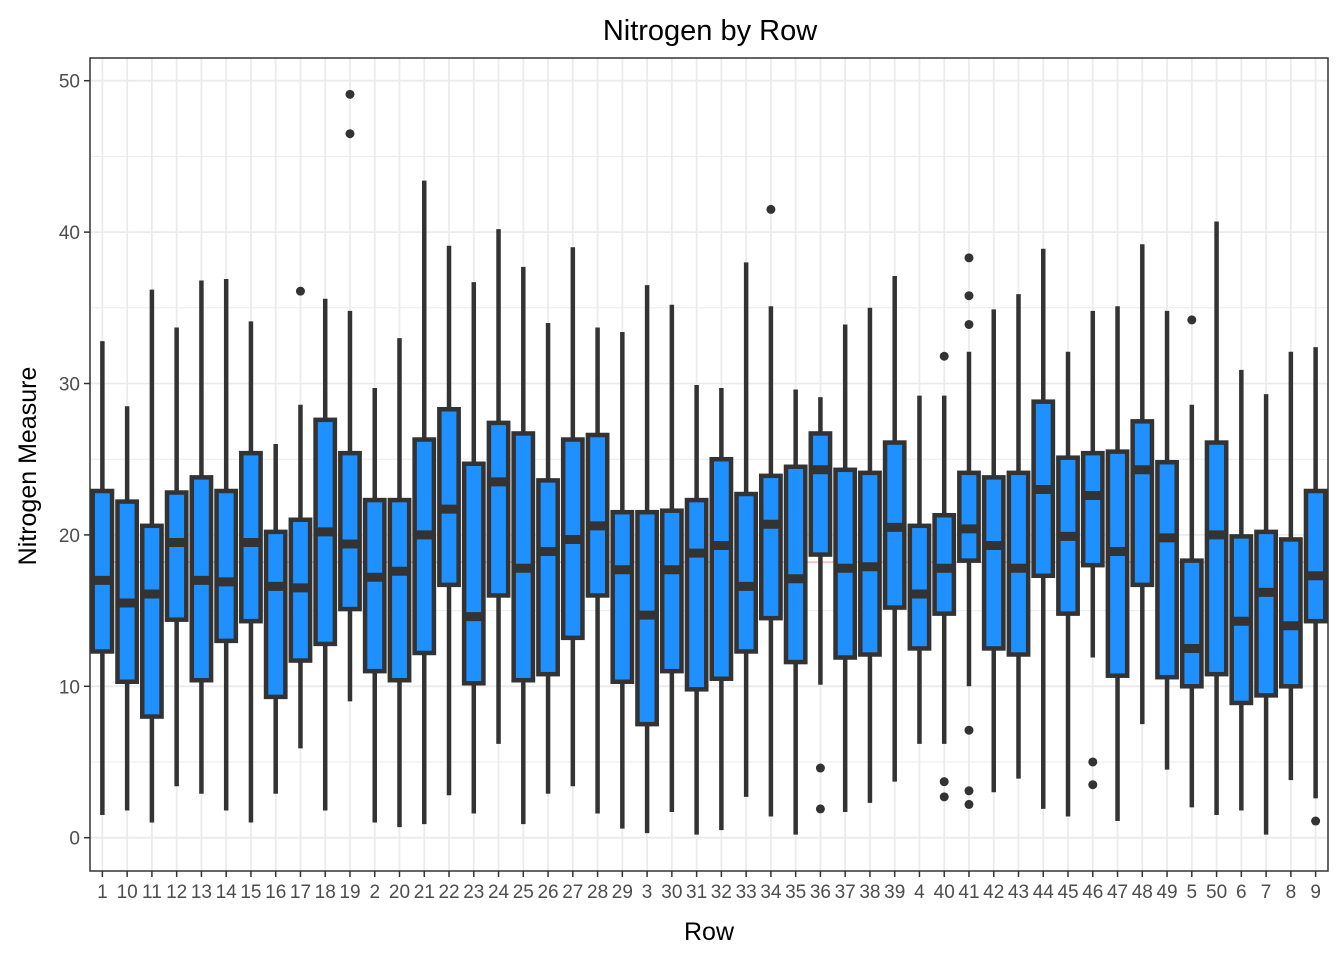 The image size is (1344, 960). Describe the element at coordinates (201, 892) in the screenshot. I see `x-tick-label: 13` at that location.